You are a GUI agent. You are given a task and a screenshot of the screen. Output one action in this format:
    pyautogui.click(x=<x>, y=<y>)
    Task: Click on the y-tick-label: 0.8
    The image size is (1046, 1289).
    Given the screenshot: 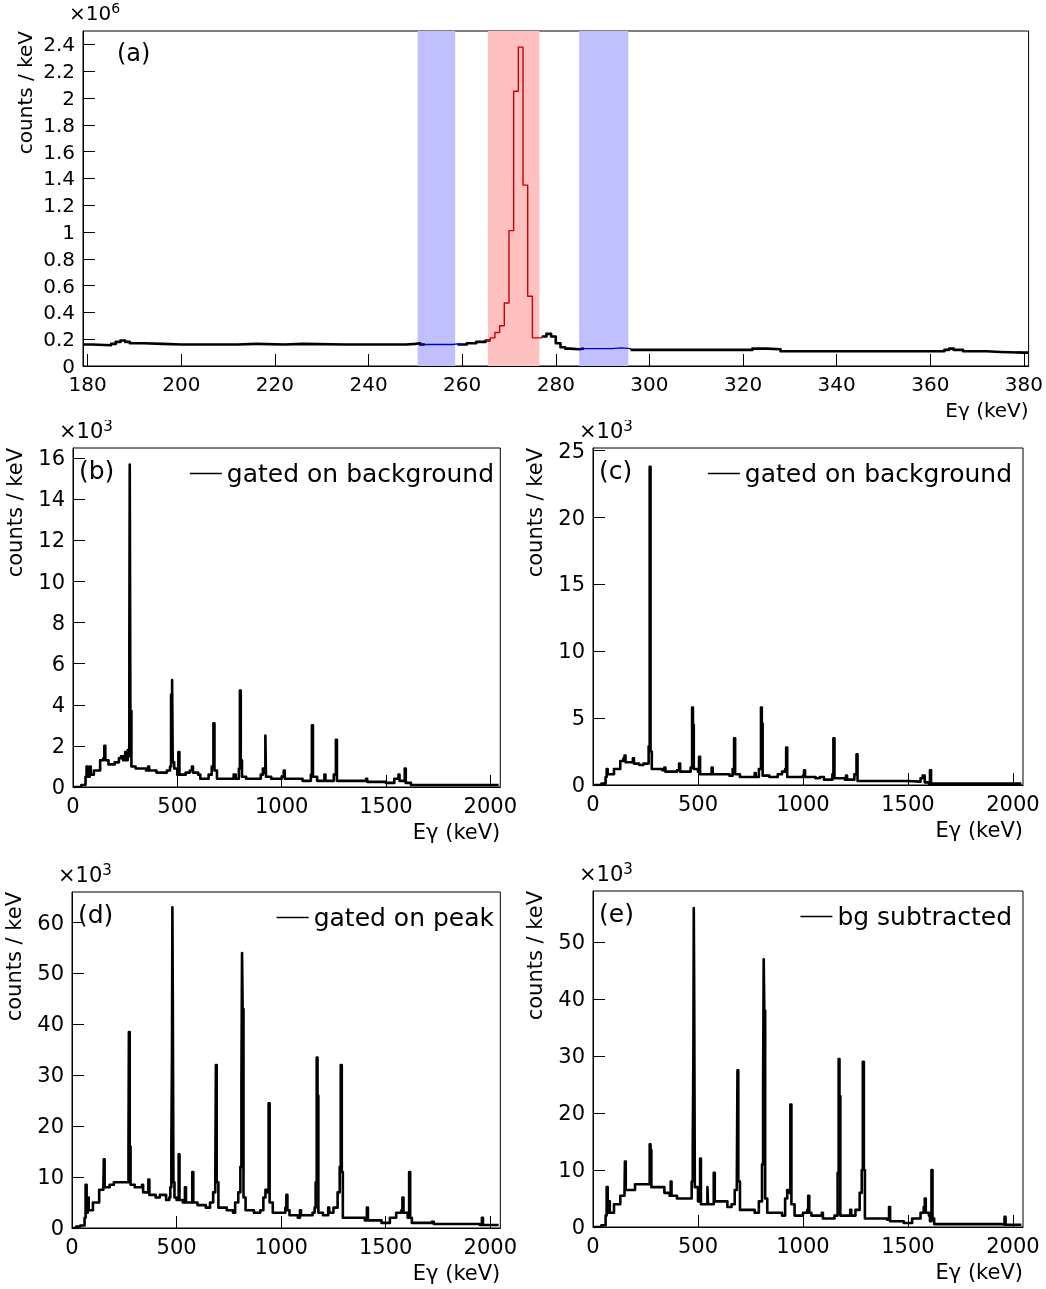 What is the action you would take?
    pyautogui.click(x=59, y=258)
    